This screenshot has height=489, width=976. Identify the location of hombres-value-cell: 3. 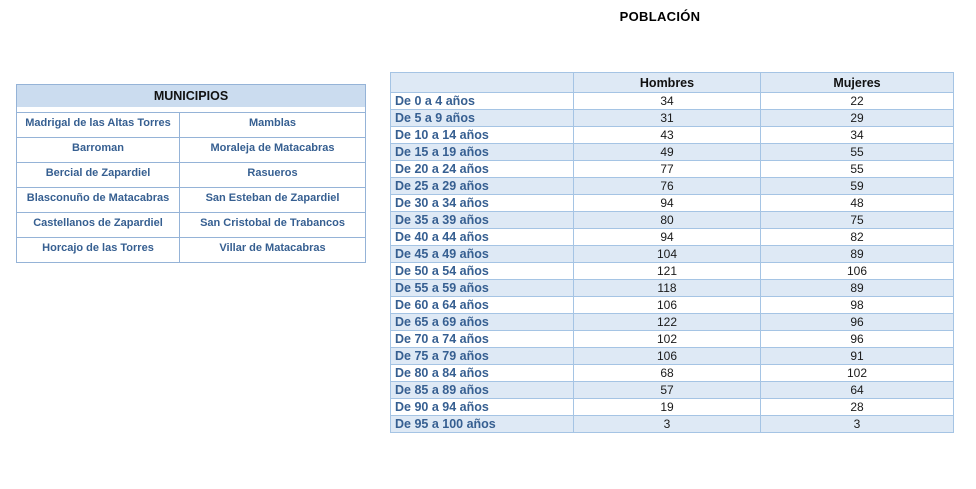
(667, 424).